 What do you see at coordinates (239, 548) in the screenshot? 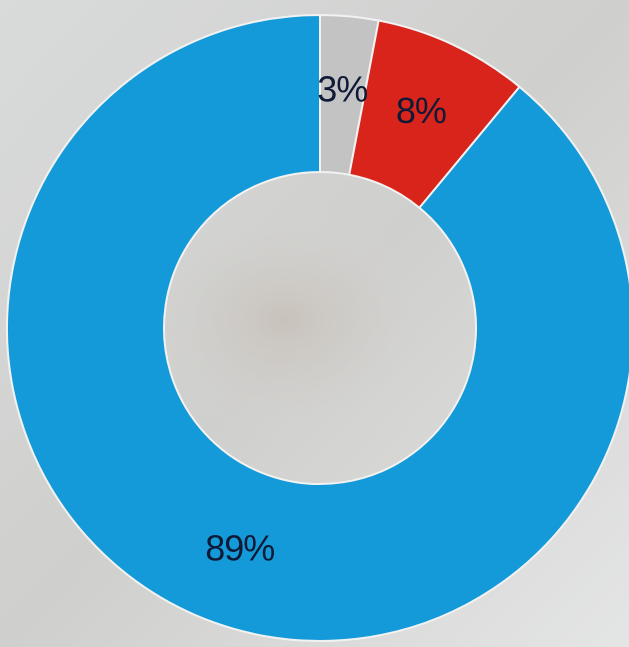
I see `value-label: 89%` at bounding box center [239, 548].